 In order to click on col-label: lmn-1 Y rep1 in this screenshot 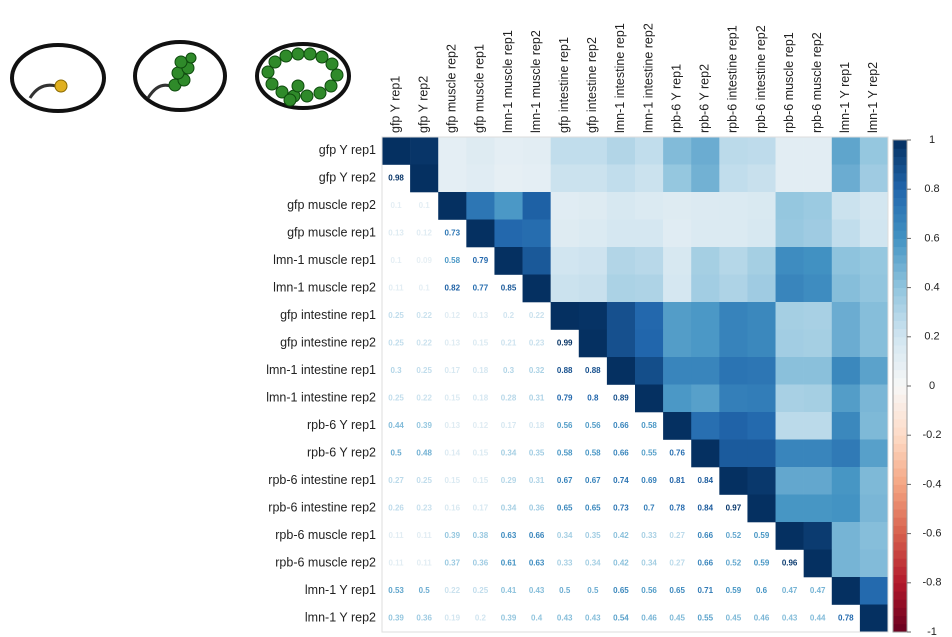, I will do `click(845, 97)`.